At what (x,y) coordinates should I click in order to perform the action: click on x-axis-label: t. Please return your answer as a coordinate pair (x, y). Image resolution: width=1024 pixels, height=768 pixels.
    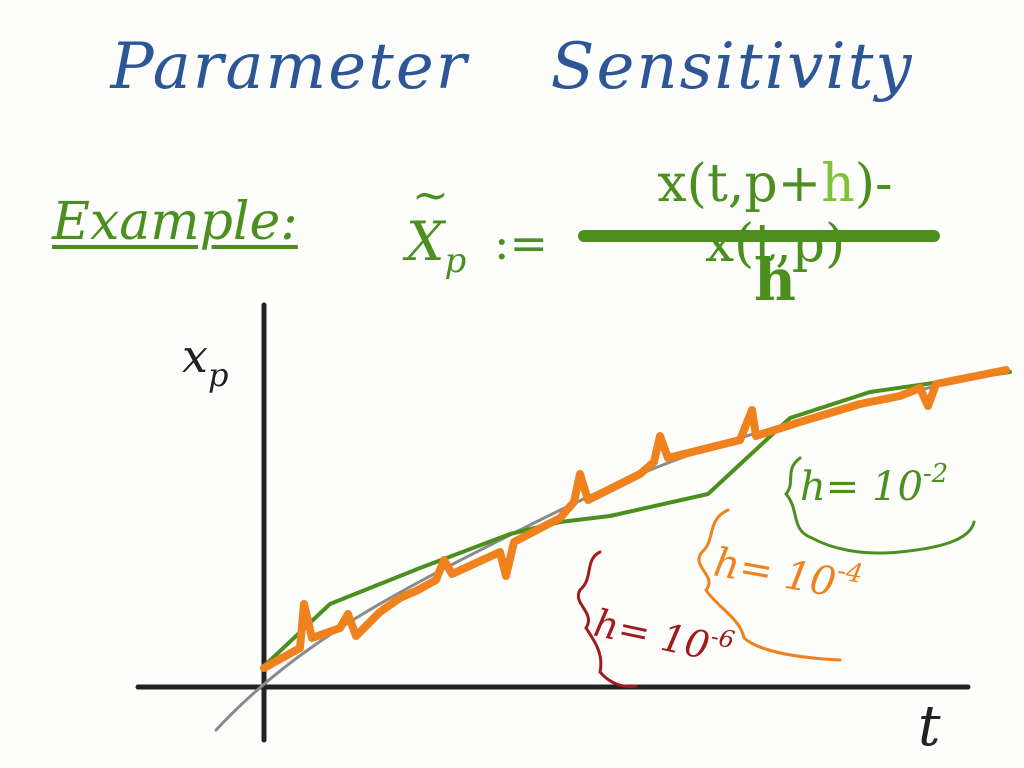
    Looking at the image, I should click on (929, 726).